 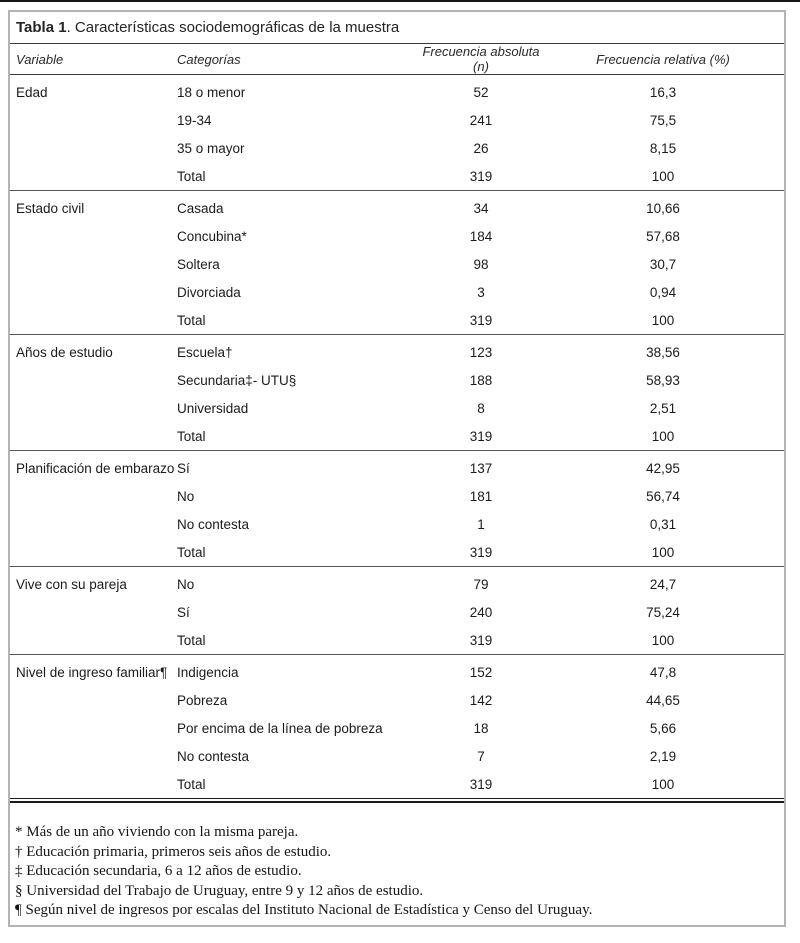 What do you see at coordinates (71, 584) in the screenshot?
I see `cell-variable: Vive con su pareja` at bounding box center [71, 584].